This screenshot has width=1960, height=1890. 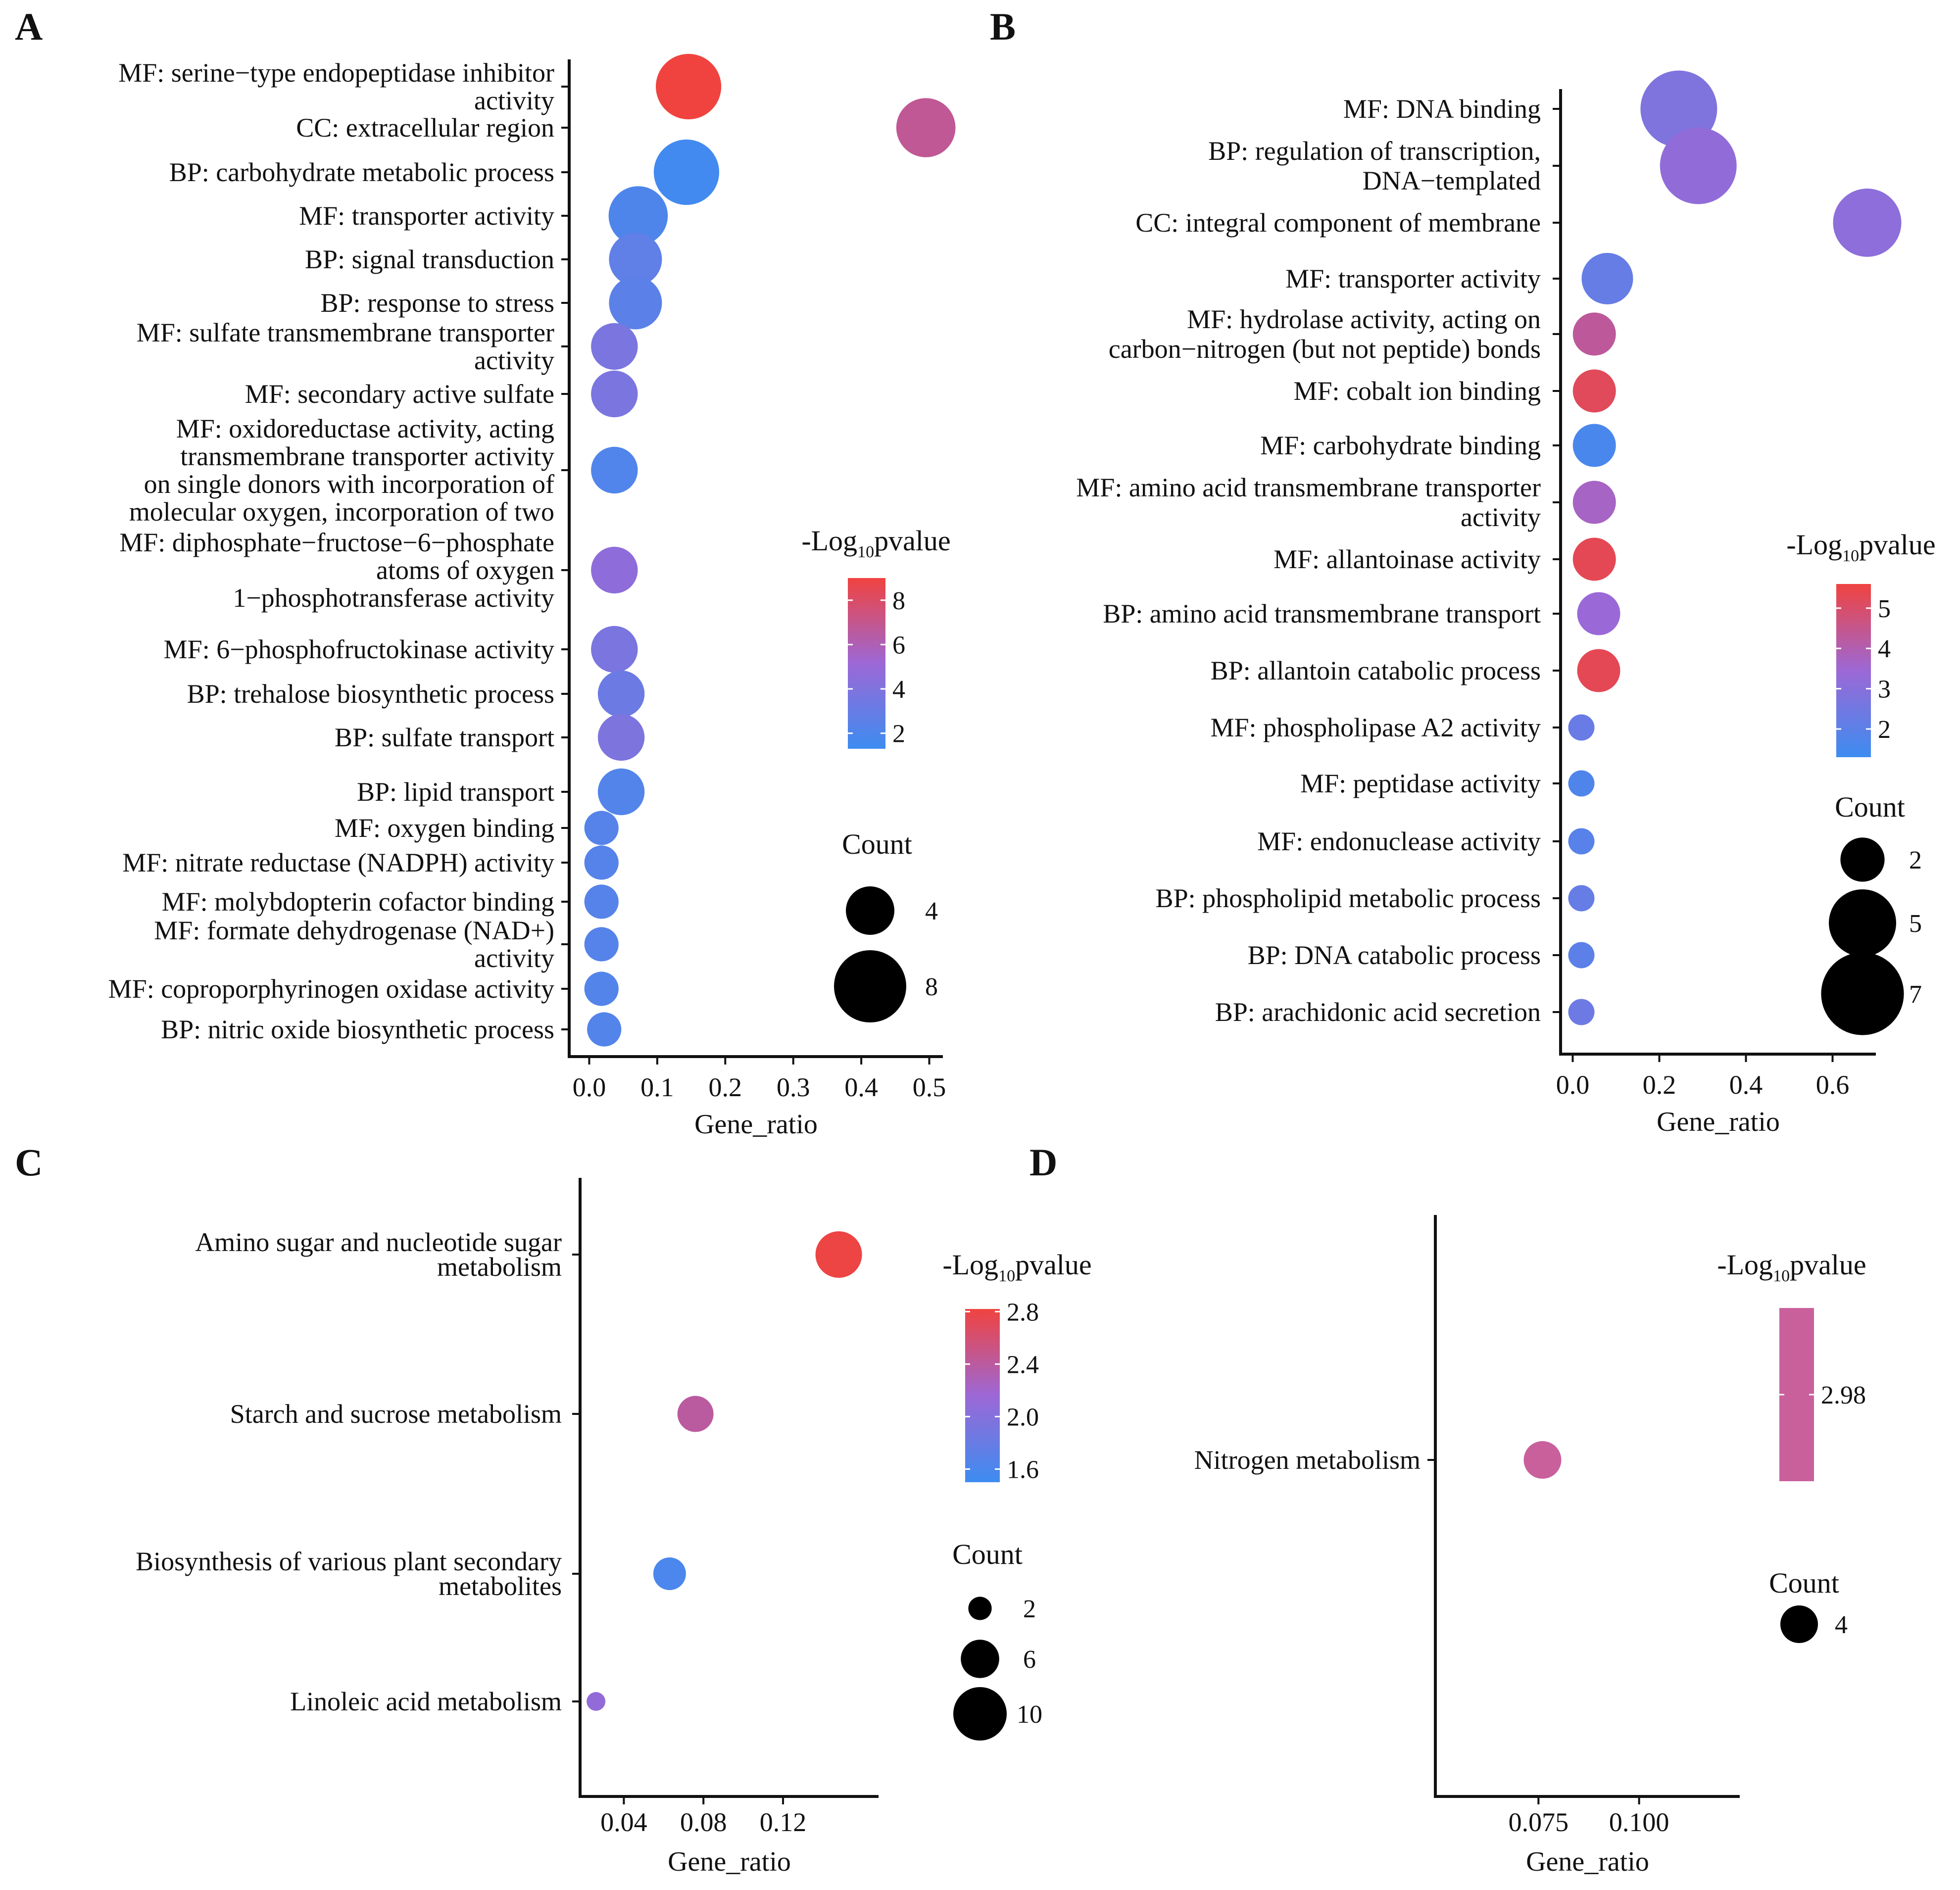 I want to click on category-label: MF: carbohydrate binding, so click(x=1400, y=445).